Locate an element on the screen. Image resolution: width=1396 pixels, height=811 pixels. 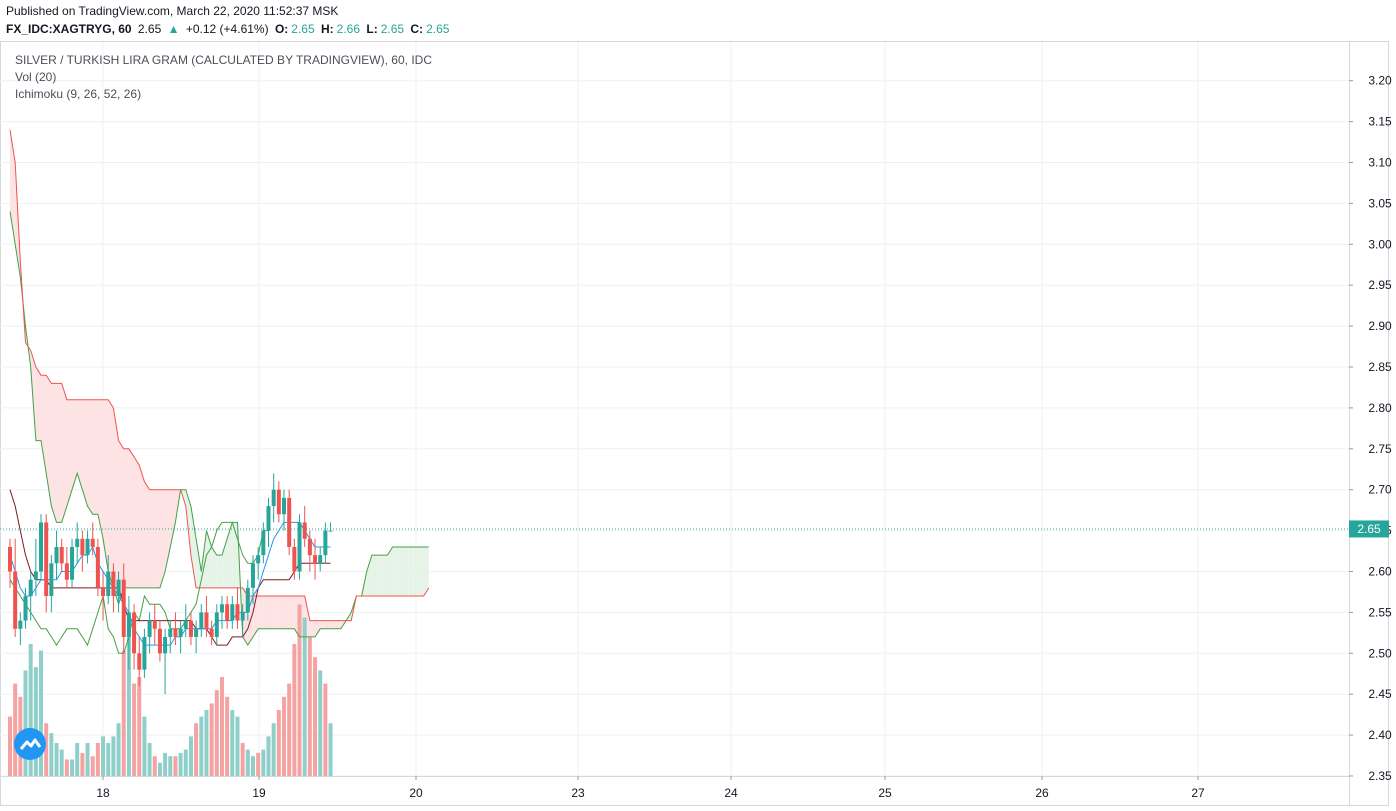
y-tick-label: 2.55 is located at coordinates (1380, 612).